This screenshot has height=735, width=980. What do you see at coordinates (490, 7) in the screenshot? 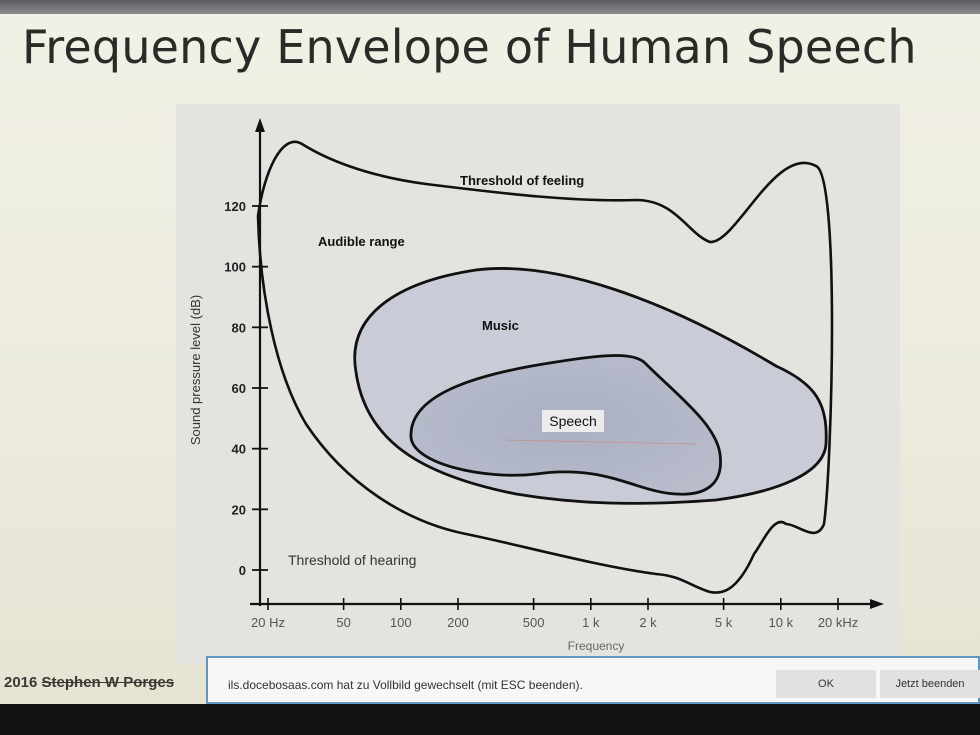
I see `browser-top-edge` at bounding box center [490, 7].